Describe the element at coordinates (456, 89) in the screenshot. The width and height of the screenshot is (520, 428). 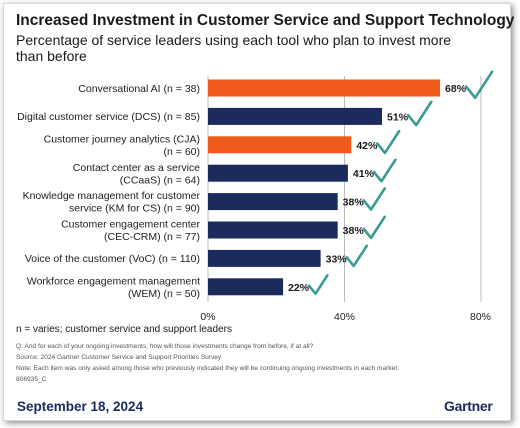
I see `value-label: 68%` at that location.